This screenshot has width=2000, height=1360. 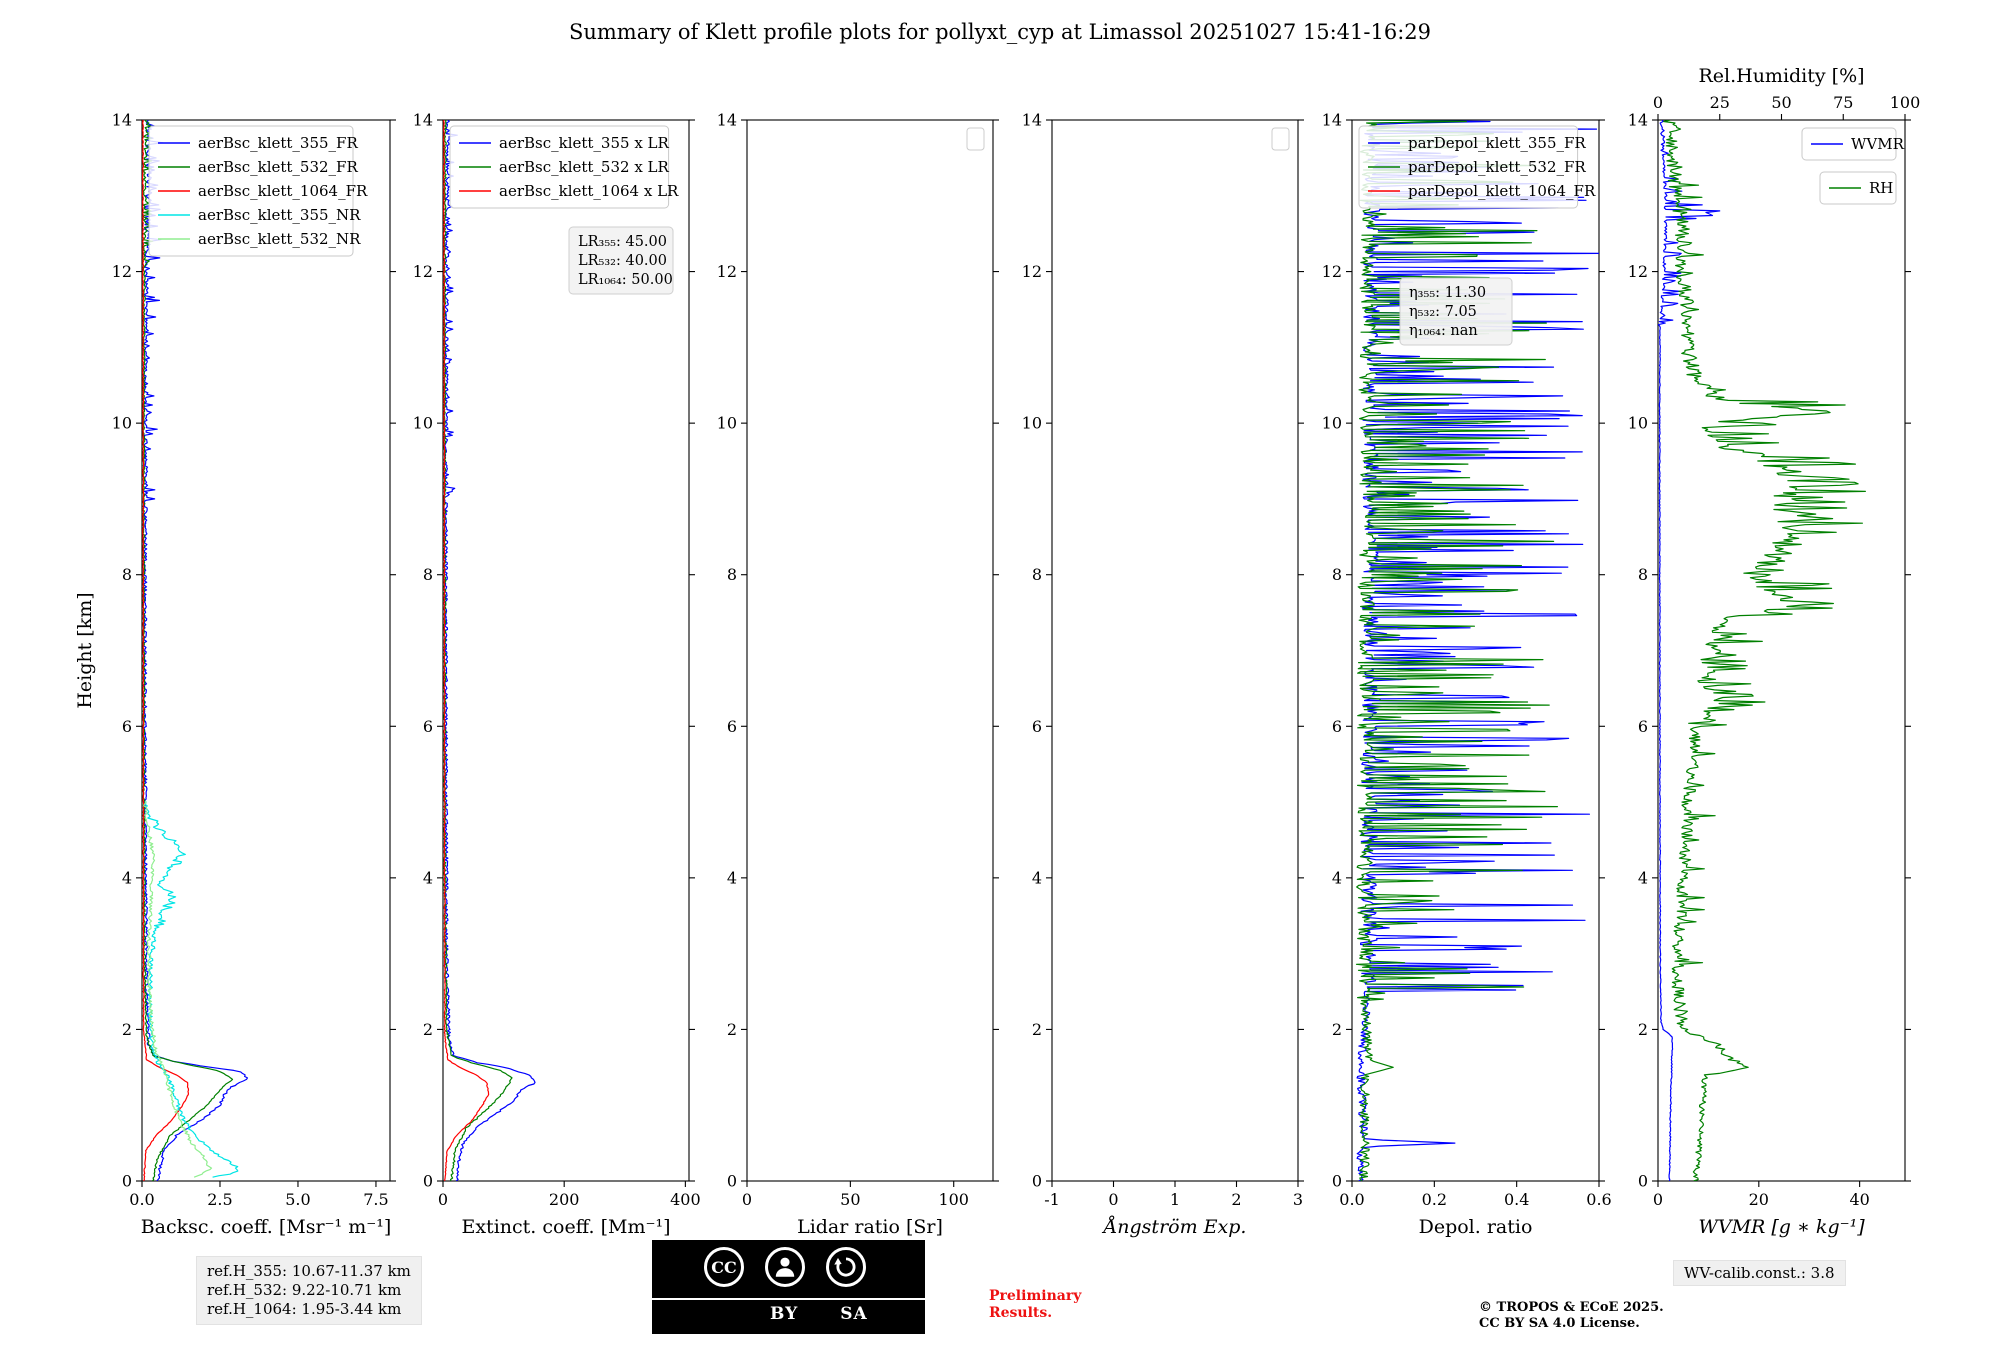 What do you see at coordinates (1720, 102) in the screenshot?
I see `top-tick-label: 25` at bounding box center [1720, 102].